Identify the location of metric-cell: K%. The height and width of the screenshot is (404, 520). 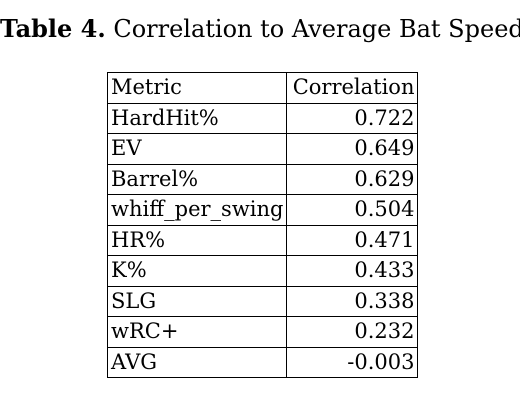
(197, 271).